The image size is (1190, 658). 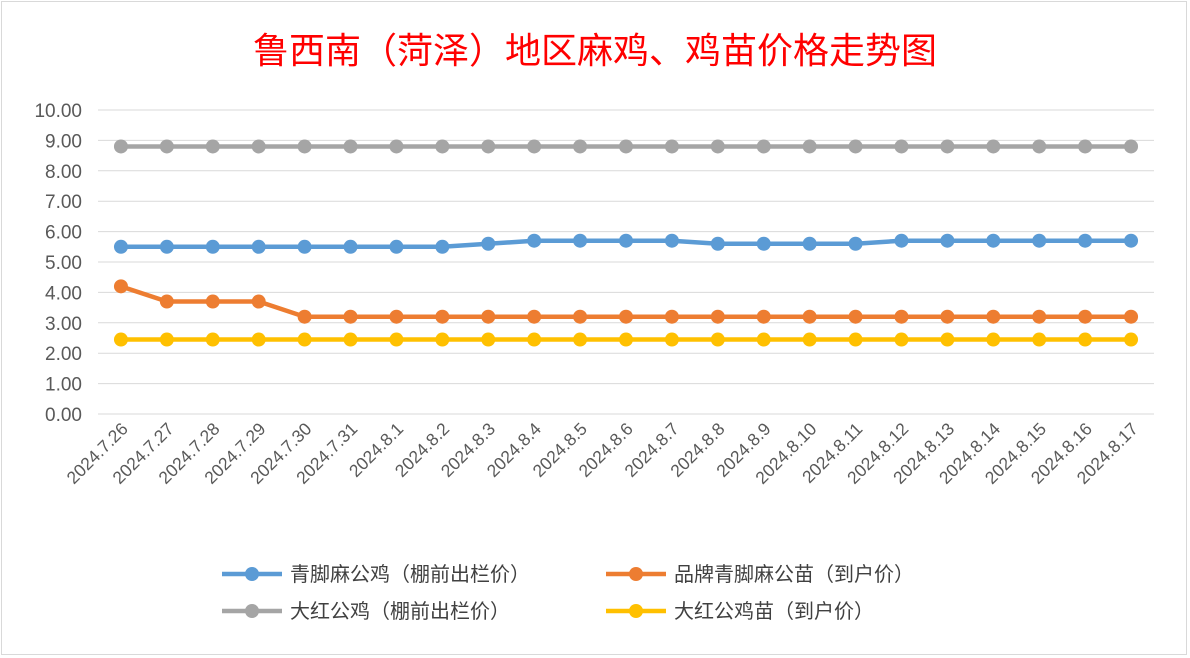 What do you see at coordinates (58, 111) in the screenshot?
I see `y-tick-label: 10.00` at bounding box center [58, 111].